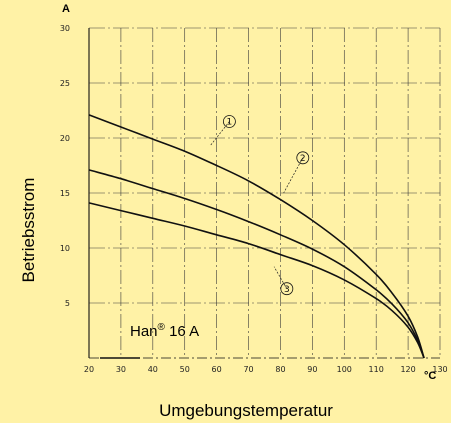 The image size is (451, 423). I want to click on x-tick-label-30: 30, so click(121, 369).